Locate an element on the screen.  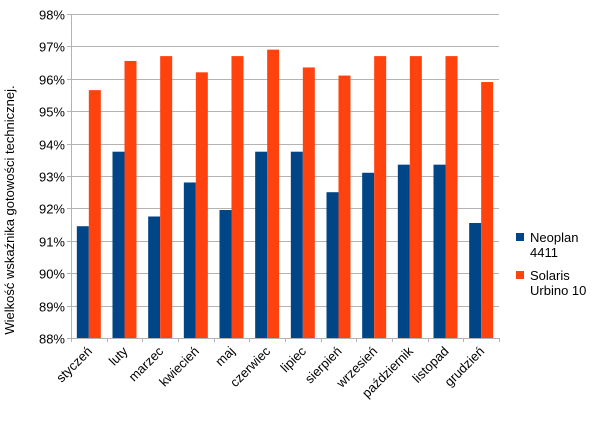
legend-swatch-neoplan is located at coordinates (520, 237).